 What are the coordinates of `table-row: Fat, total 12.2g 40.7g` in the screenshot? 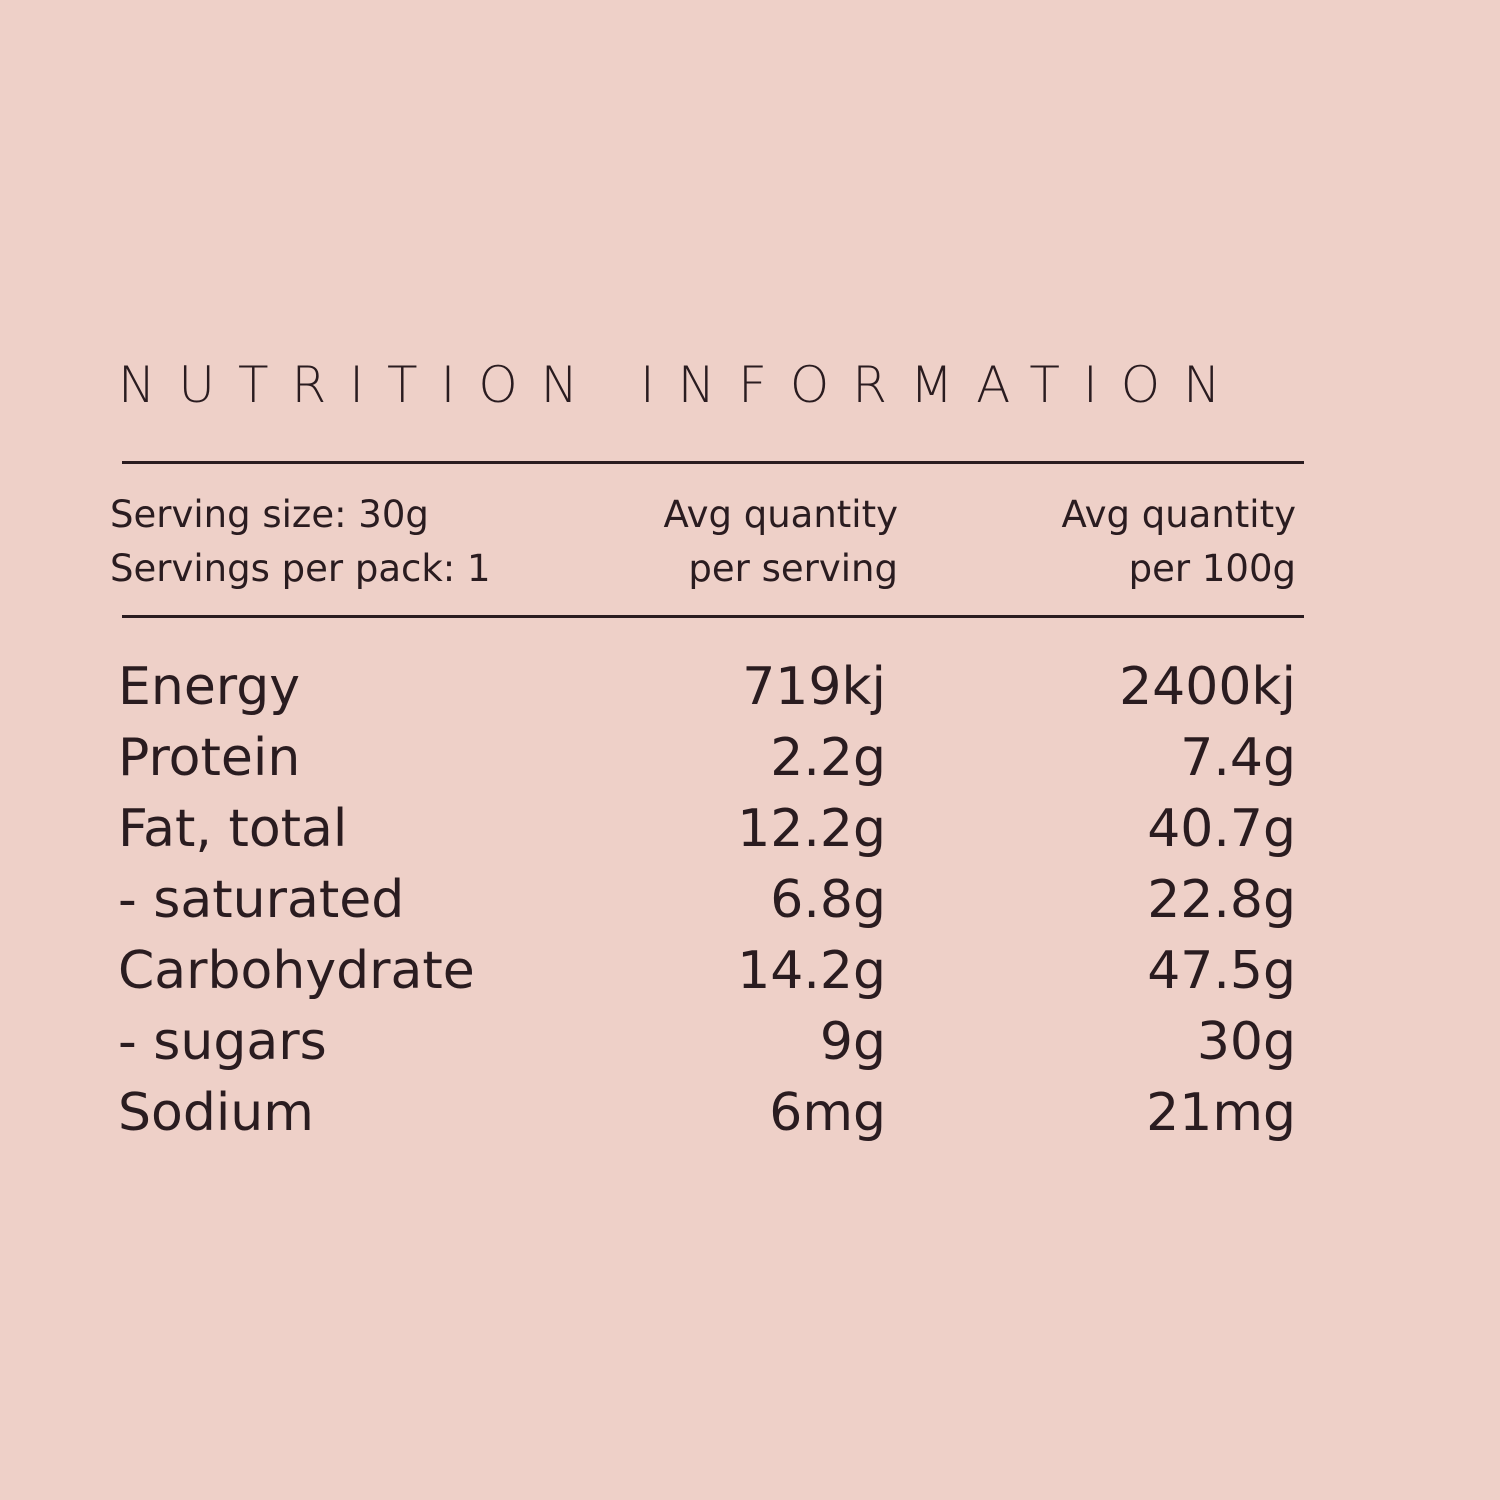 It's located at (707, 829).